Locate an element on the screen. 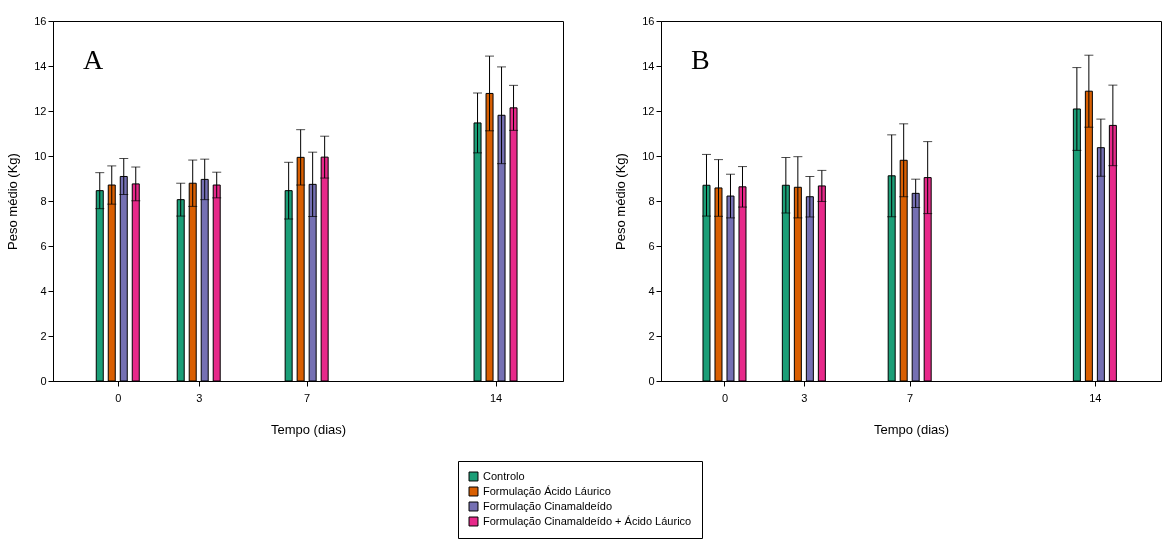 The height and width of the screenshot is (543, 1166). legend-label: Formulação Cinamaldeído + Ácido Láurico is located at coordinates (587, 520).